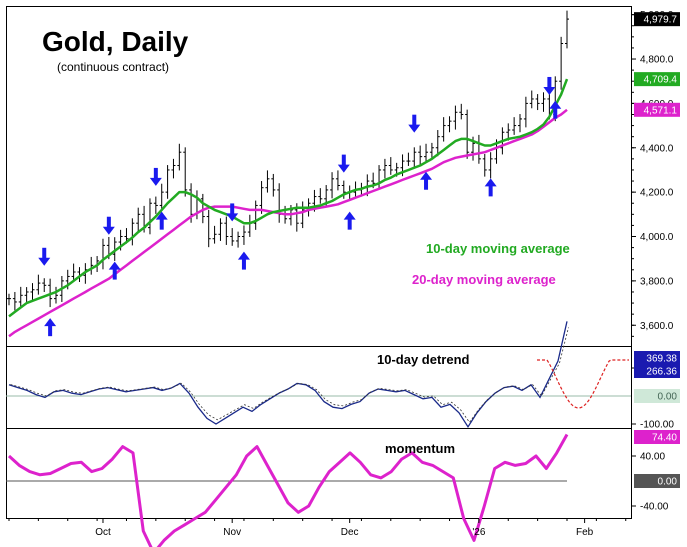 Image resolution: width=687 pixels, height=547 pixels. I want to click on detrend-zero-tag-bg, so click(657, 396).